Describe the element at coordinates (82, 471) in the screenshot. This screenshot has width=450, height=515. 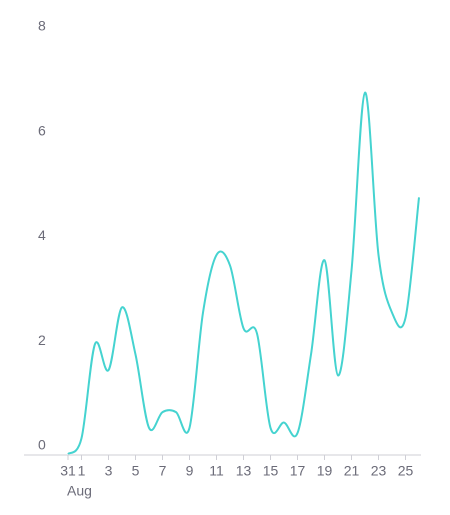
I see `x-tick-label: 1` at that location.